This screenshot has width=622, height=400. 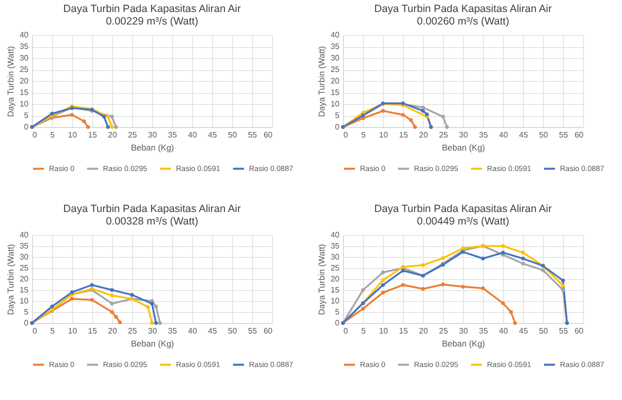 What do you see at coordinates (25, 268) in the screenshot?
I see `y-tick-label: 25` at bounding box center [25, 268].